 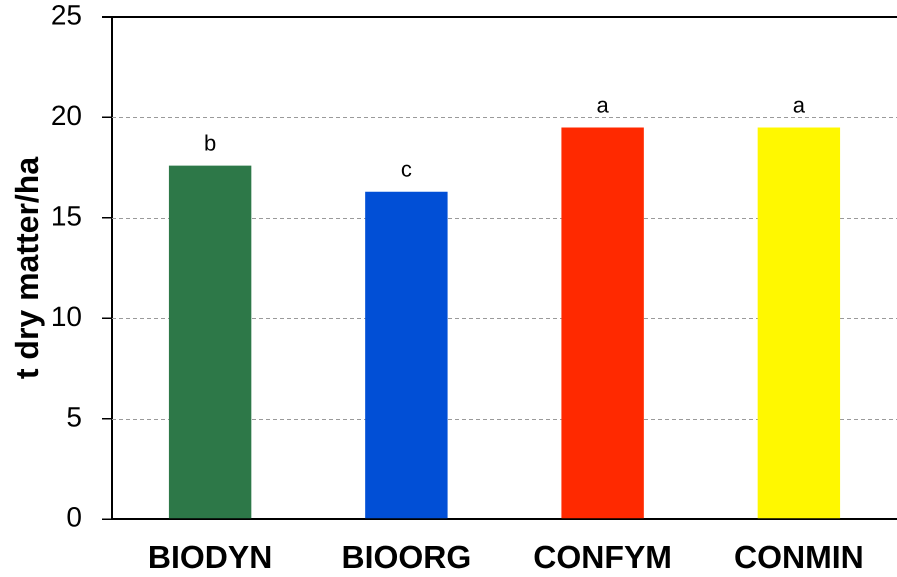 What do you see at coordinates (799, 557) in the screenshot?
I see `x-tick-label: CONMIN` at bounding box center [799, 557].